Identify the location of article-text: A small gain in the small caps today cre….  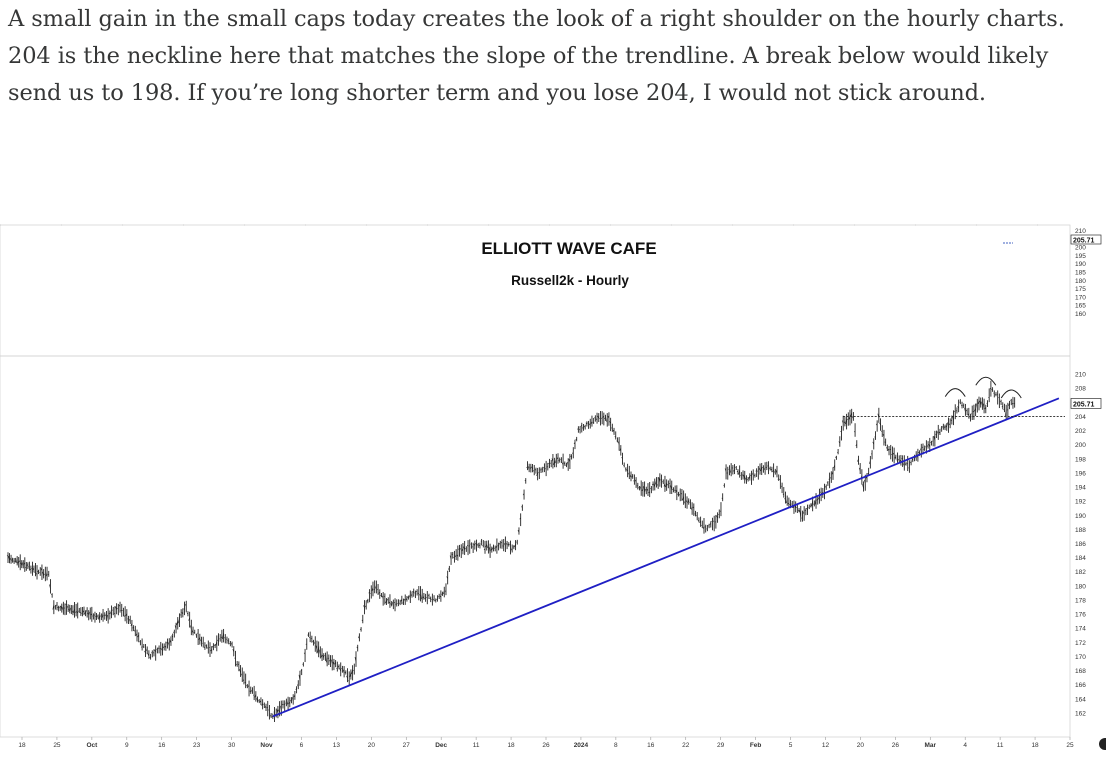
(553, 56).